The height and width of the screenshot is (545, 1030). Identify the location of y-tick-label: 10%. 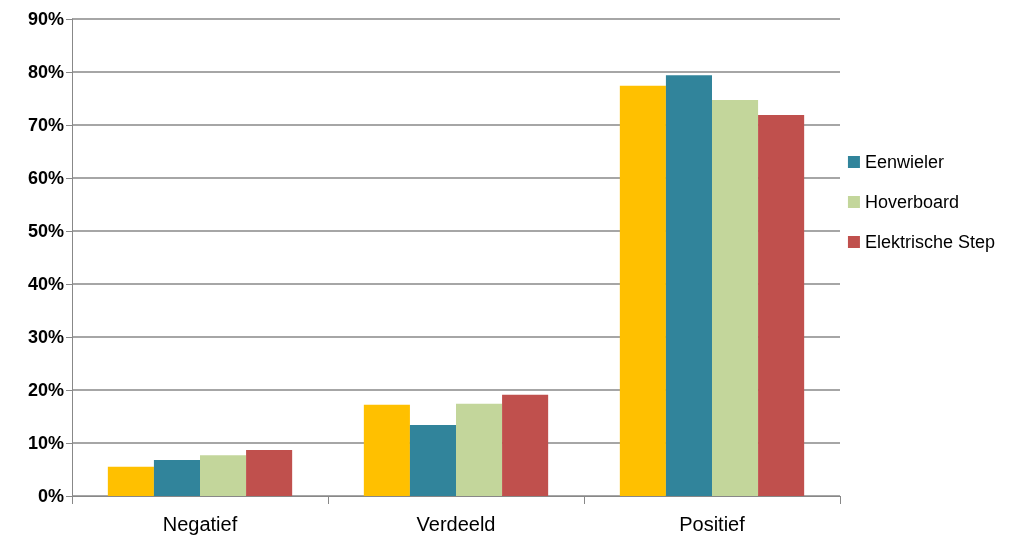
(45, 443).